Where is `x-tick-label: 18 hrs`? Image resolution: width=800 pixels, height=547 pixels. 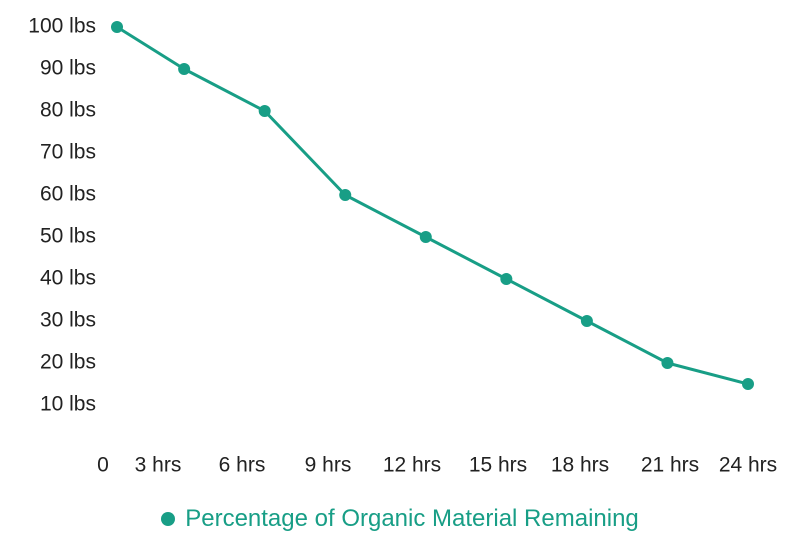
x-tick-label: 18 hrs is located at coordinates (580, 465).